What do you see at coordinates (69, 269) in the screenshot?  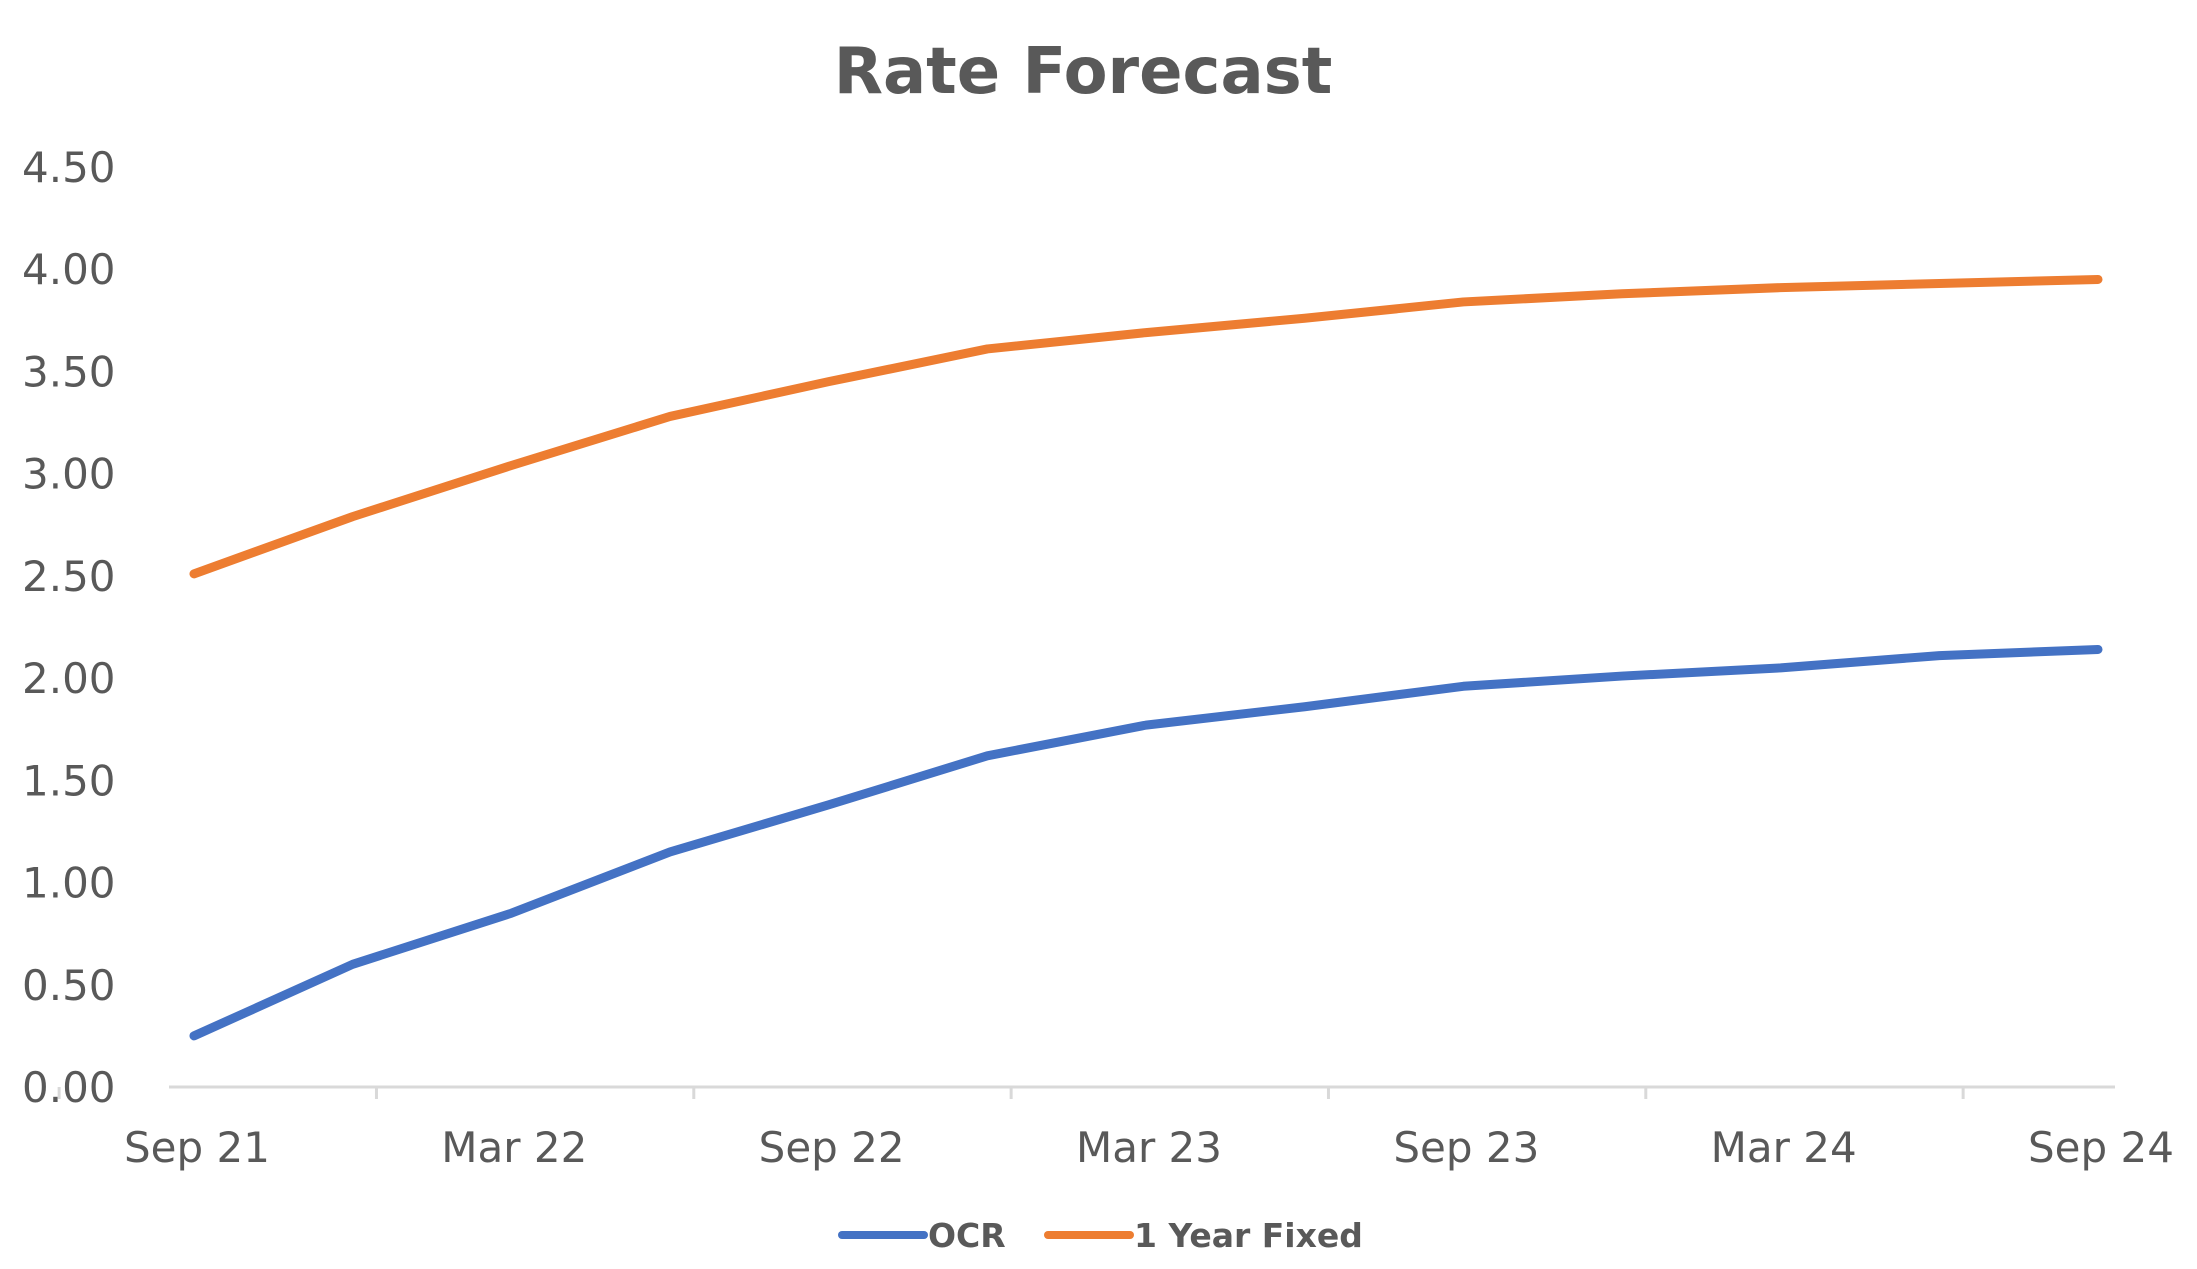 I see `y-tick-label: 4.00` at bounding box center [69, 269].